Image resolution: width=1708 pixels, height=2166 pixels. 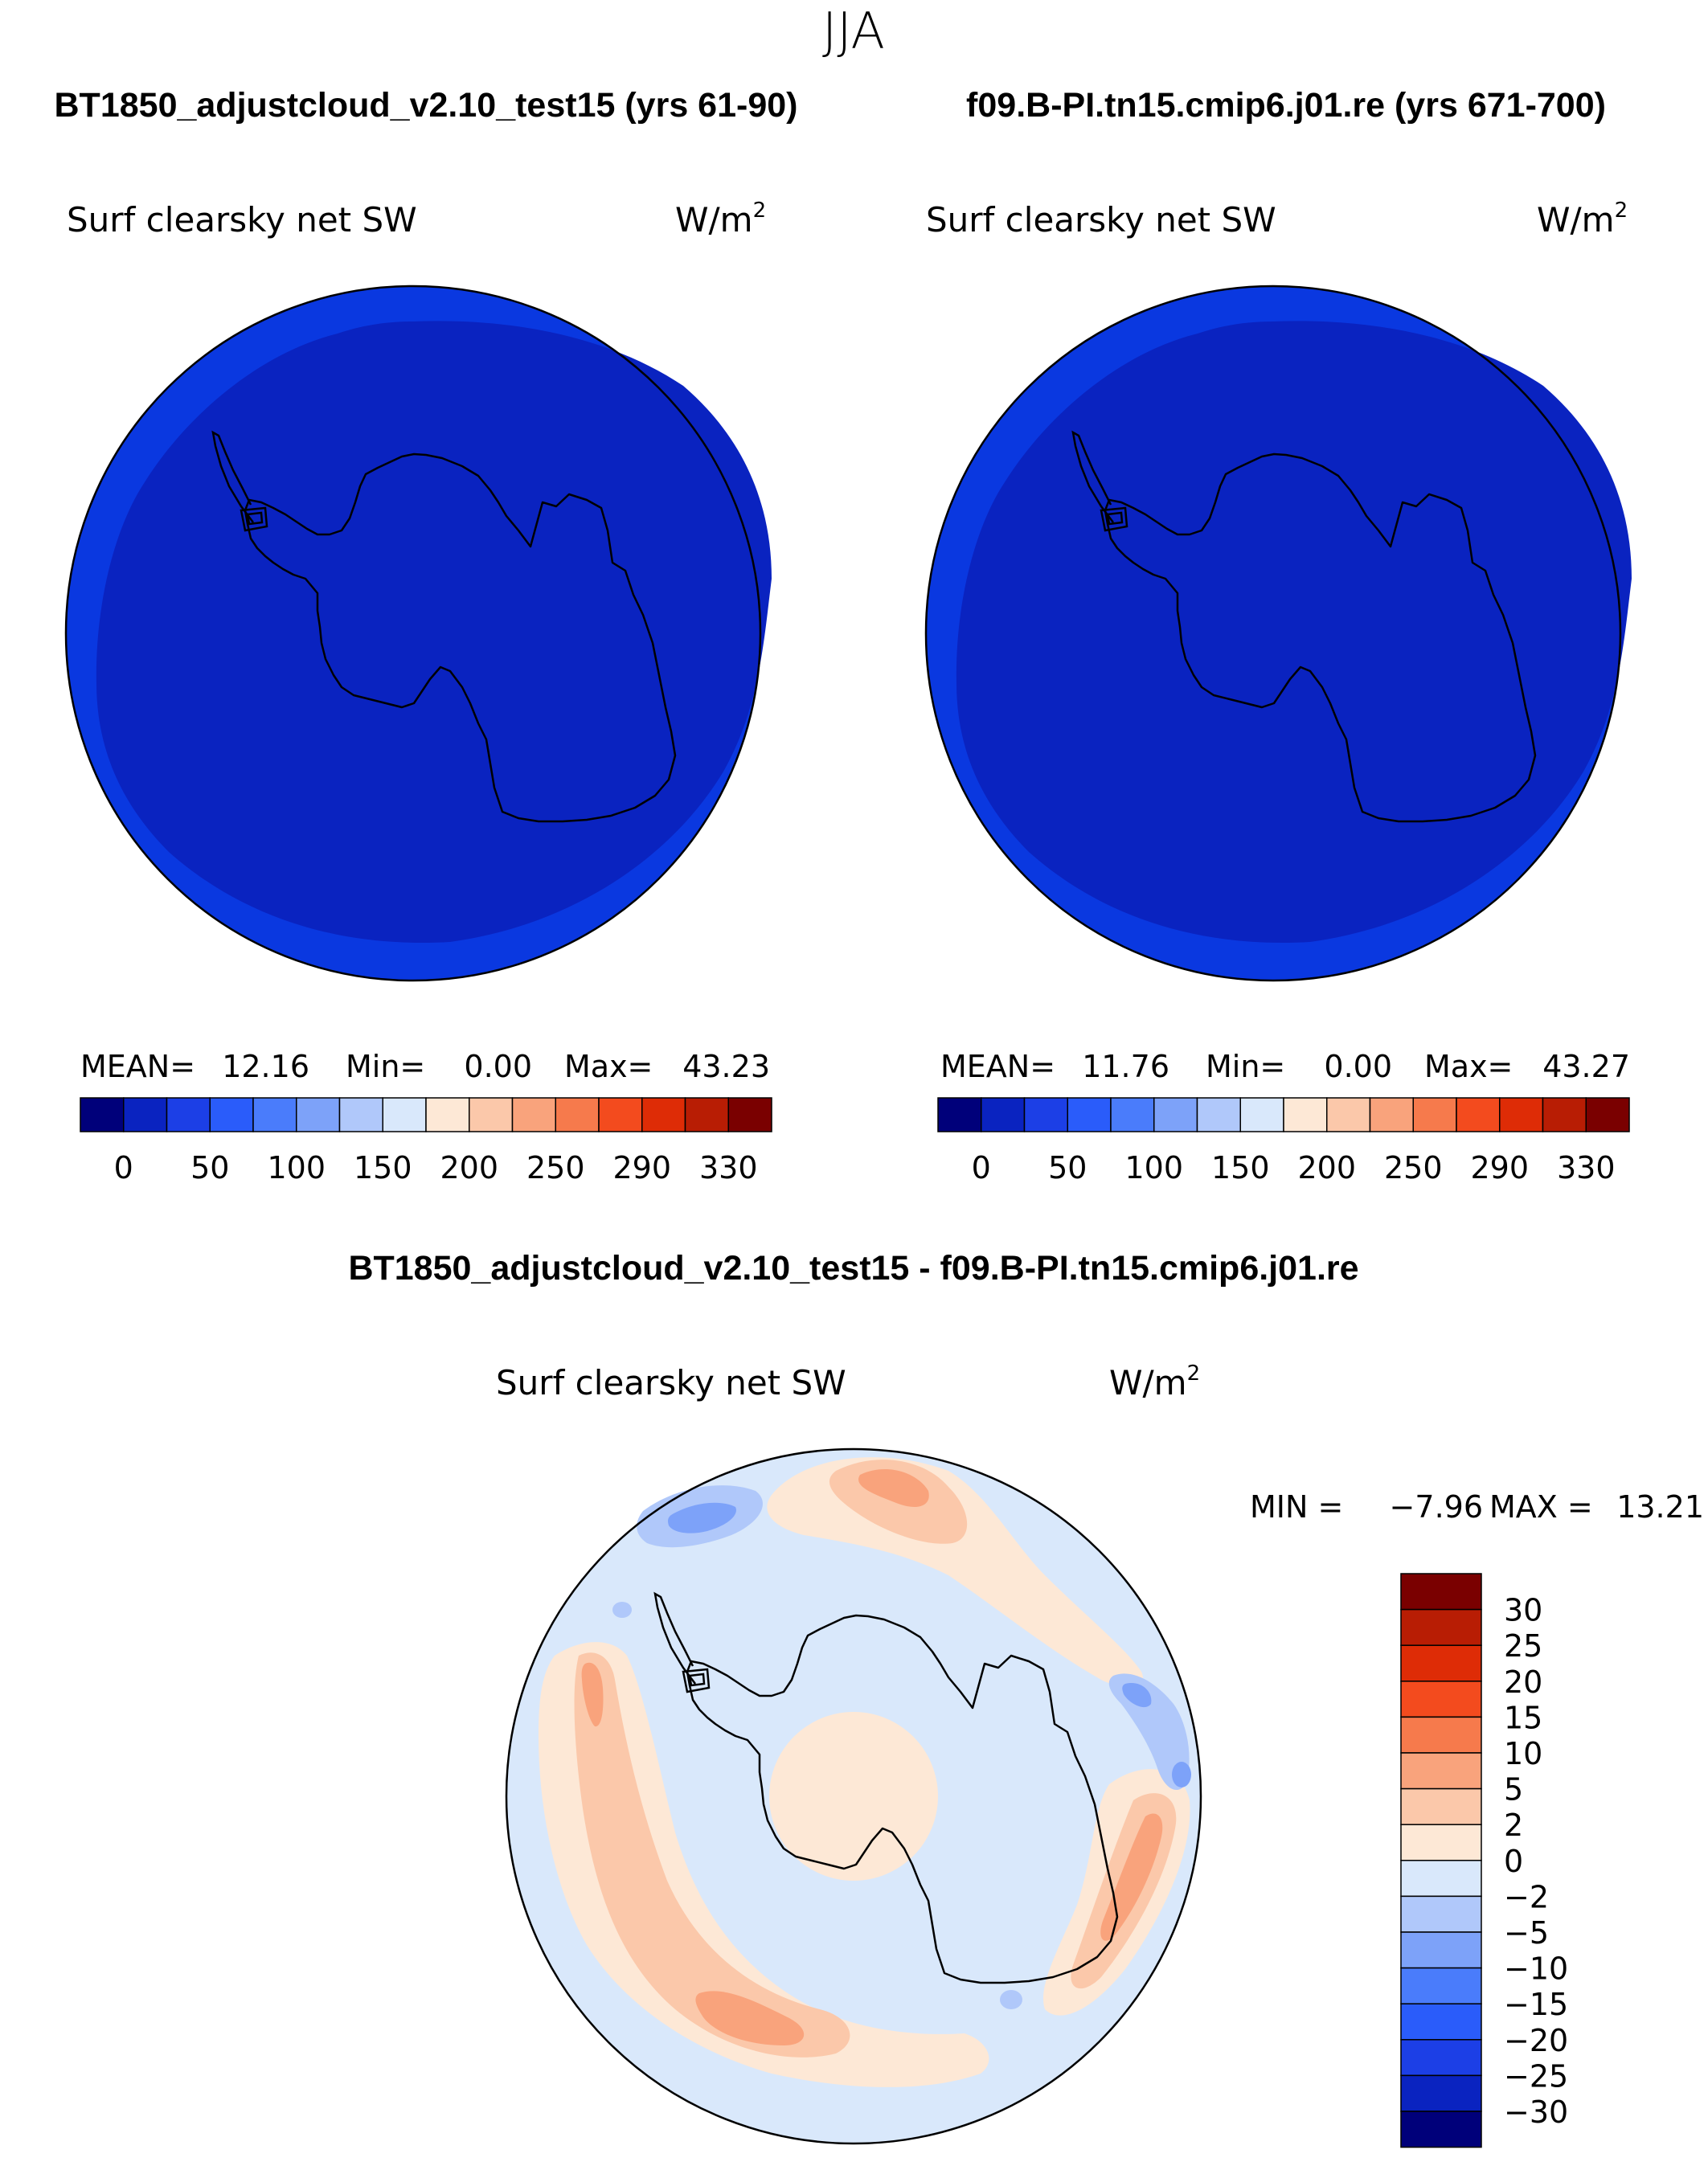 What do you see at coordinates (469, 1167) in the screenshot?
I see `colorbar-left-tick-label: 200` at bounding box center [469, 1167].